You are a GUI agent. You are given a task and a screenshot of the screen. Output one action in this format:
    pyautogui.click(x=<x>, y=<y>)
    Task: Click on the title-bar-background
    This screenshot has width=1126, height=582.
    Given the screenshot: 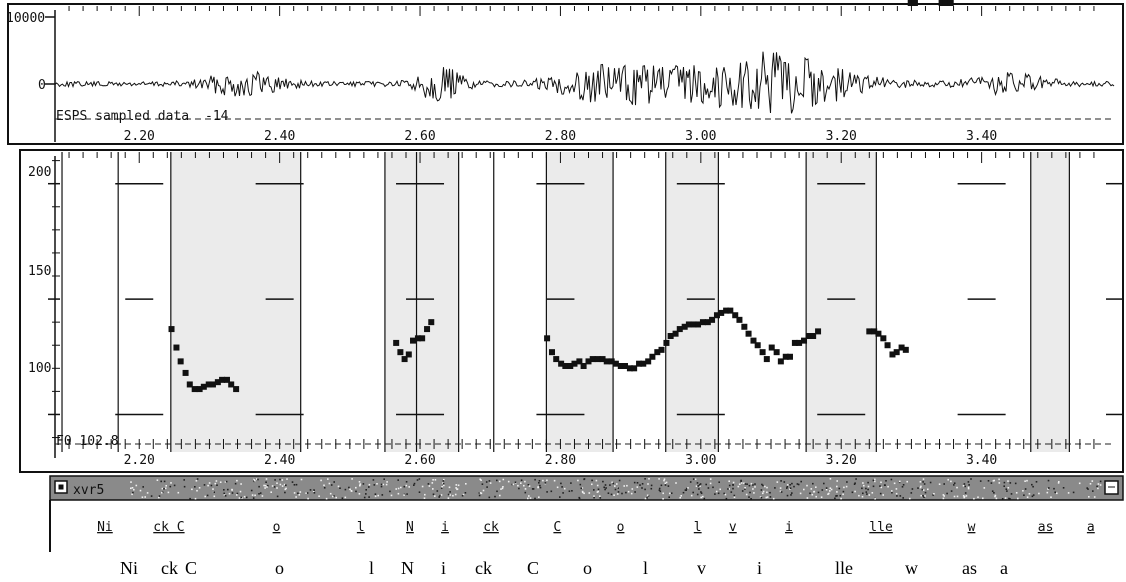 What is the action you would take?
    pyautogui.click(x=586, y=488)
    